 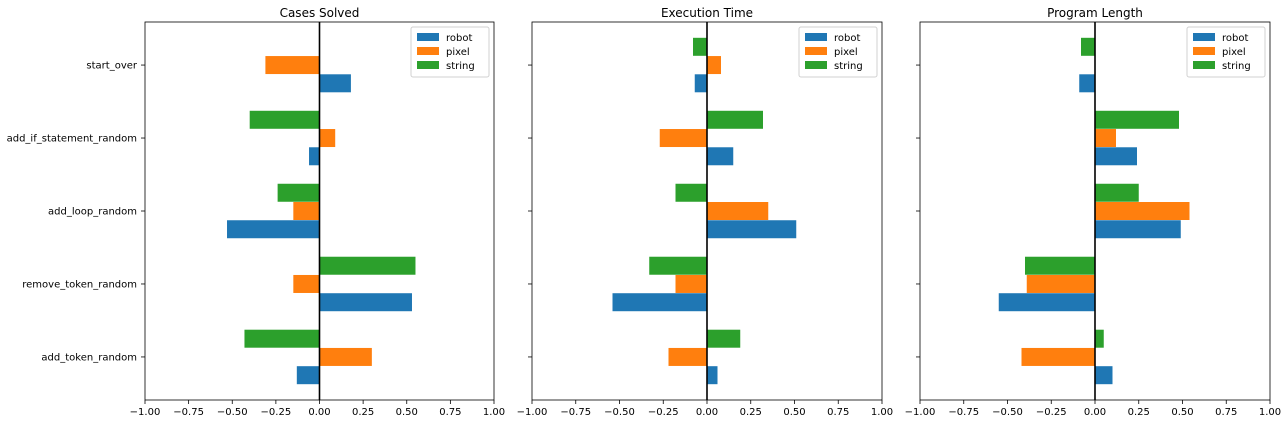 I want to click on y-tick-label: start_over, so click(x=111, y=66).